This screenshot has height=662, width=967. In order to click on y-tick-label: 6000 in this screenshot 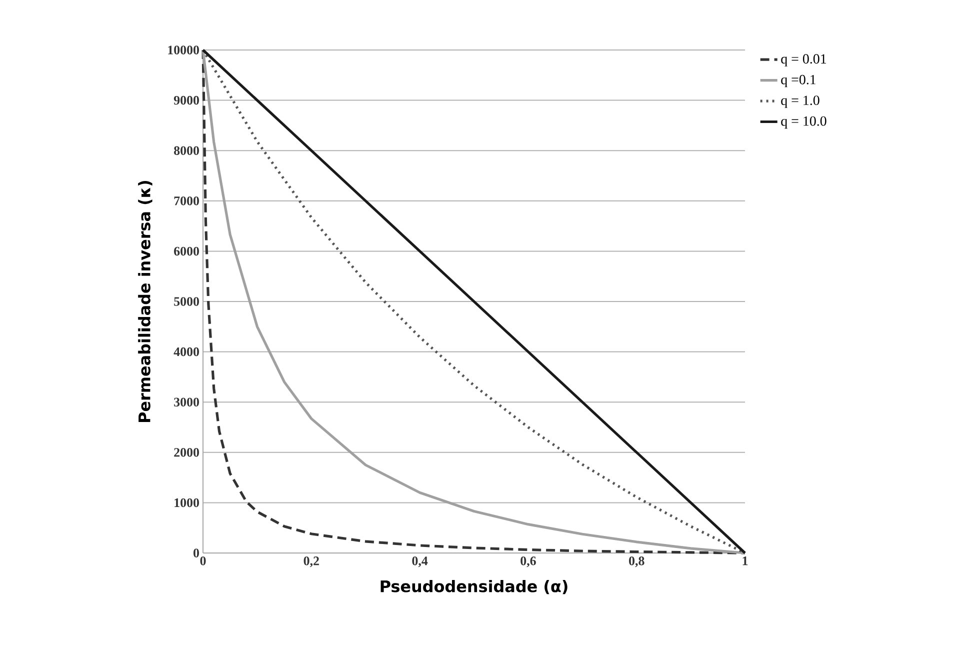, I will do `click(186, 251)`.